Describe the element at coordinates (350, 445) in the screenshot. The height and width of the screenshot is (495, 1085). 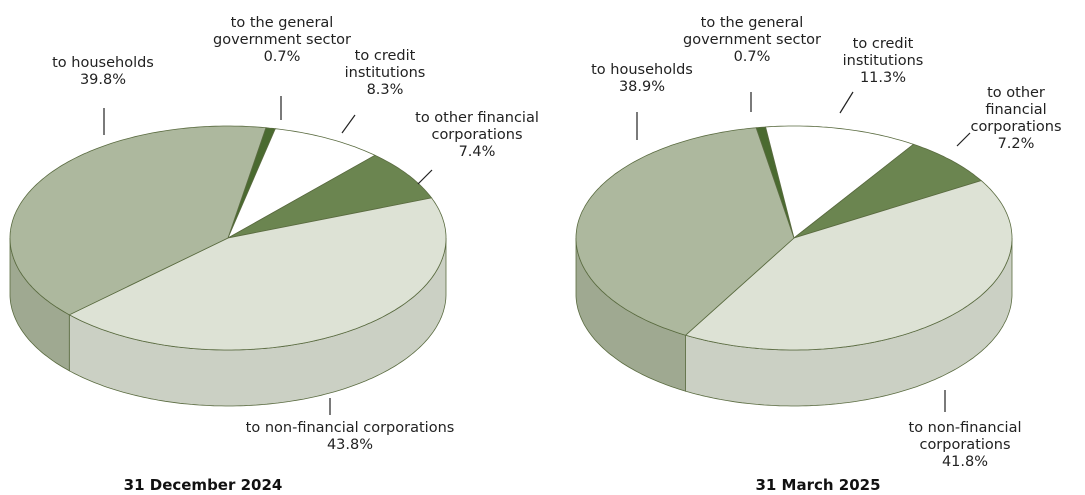
I see `value-label: 43.8%` at that location.